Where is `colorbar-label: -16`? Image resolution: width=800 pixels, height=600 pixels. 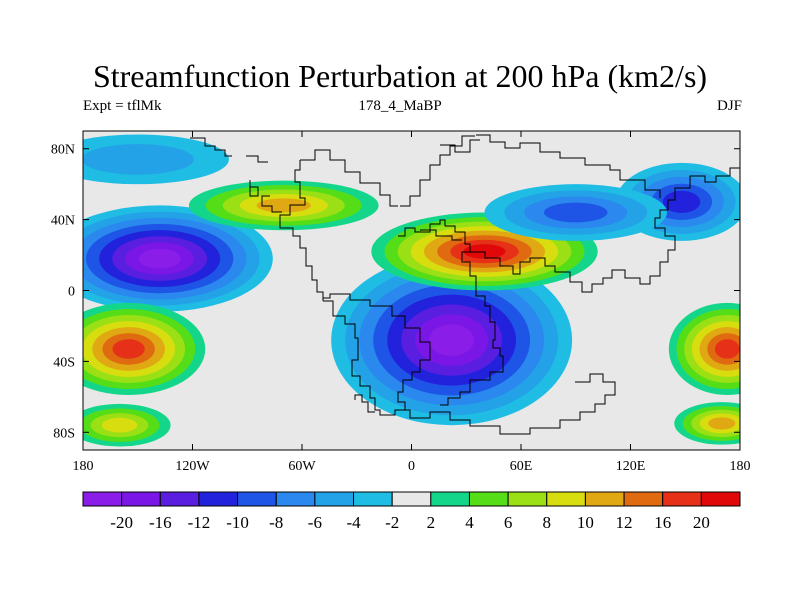
colorbar-label: -16 is located at coordinates (160, 522).